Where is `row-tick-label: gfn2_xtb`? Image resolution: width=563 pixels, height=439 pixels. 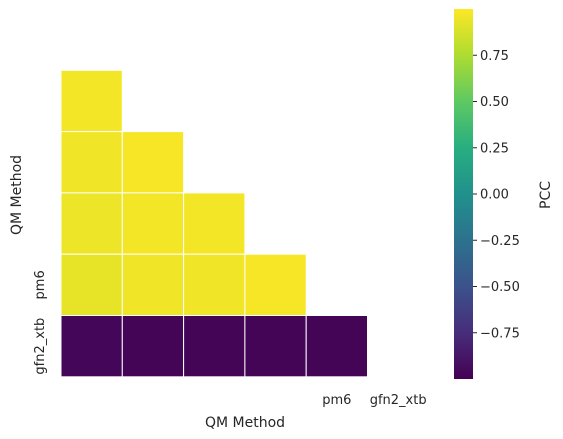
row-tick-label: gfn2_xtb is located at coordinates (40, 346).